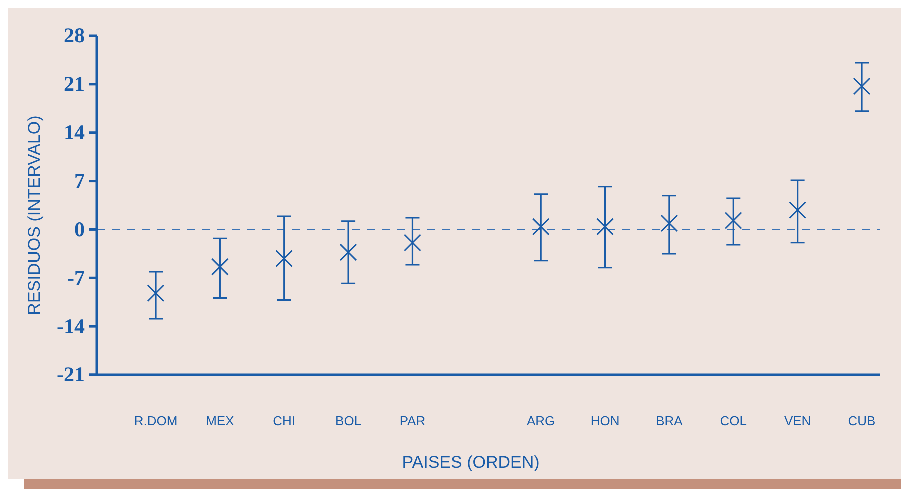 This screenshot has width=901, height=489. Describe the element at coordinates (71, 374) in the screenshot. I see `y-tick-label: -21` at that location.